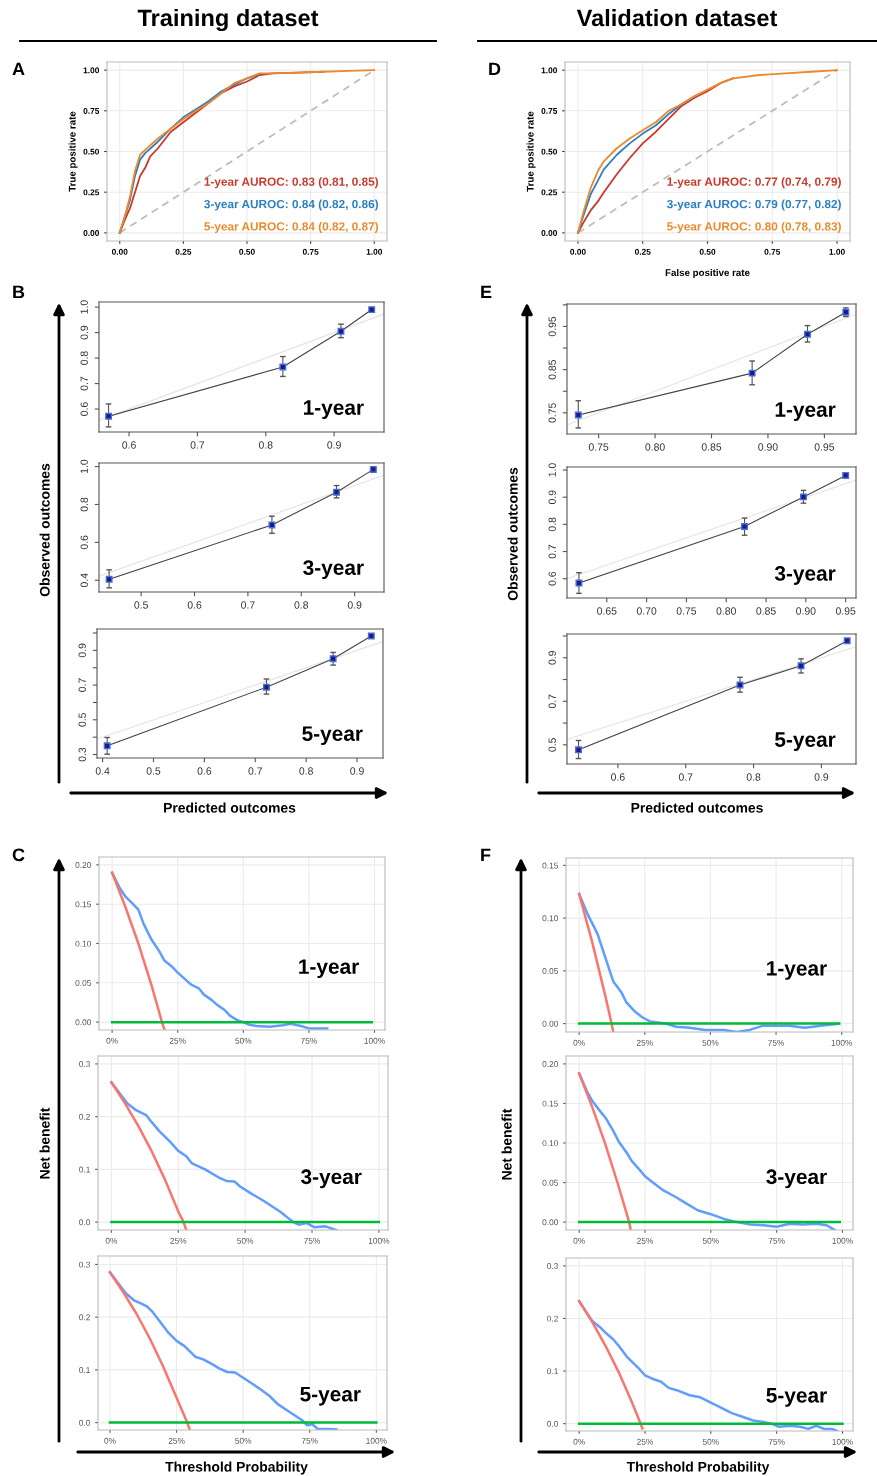 The width and height of the screenshot is (877, 1476). Describe the element at coordinates (153, 771) in the screenshot. I see `x-tick-label: 0.5` at that location.